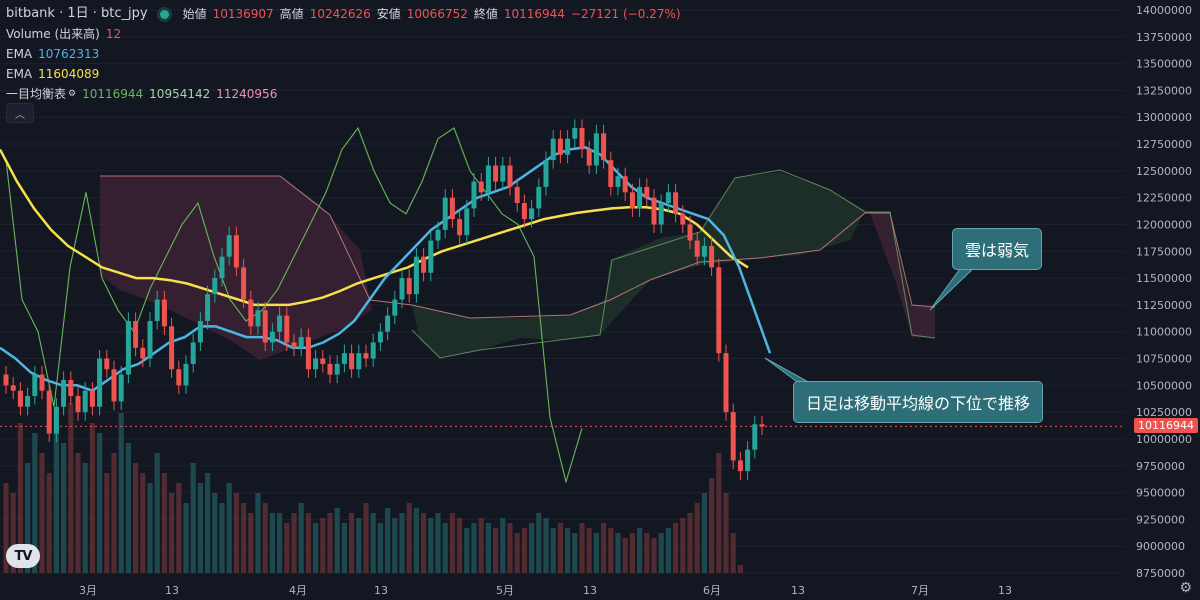 This screenshot has height=600, width=1200. Describe the element at coordinates (920, 590) in the screenshot. I see `x-tick-label: 7月` at that location.